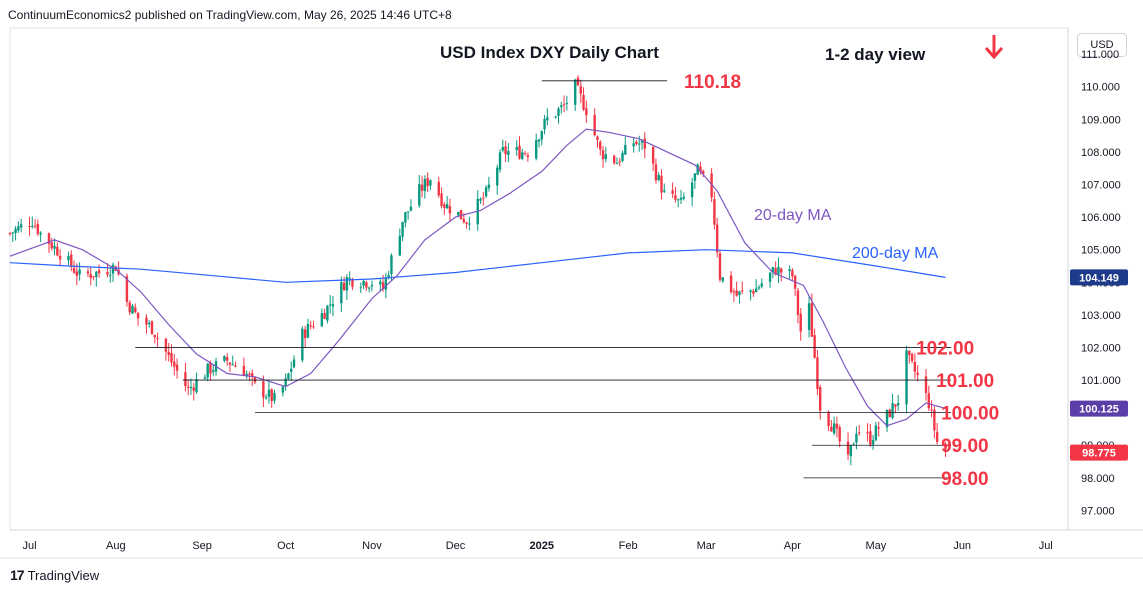  Describe the element at coordinates (1101, 251) in the screenshot. I see `y-tick-label: 105.000` at that location.